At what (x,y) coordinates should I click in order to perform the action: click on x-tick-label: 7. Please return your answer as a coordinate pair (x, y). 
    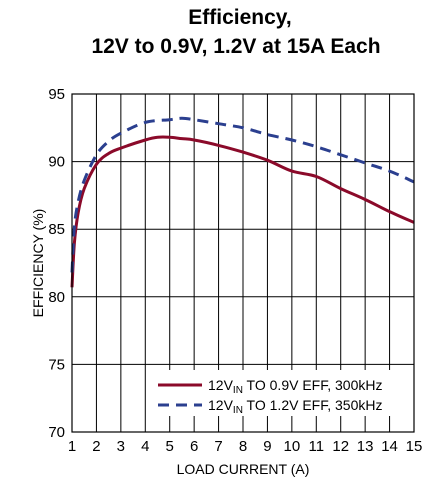
    Looking at the image, I should click on (218, 446).